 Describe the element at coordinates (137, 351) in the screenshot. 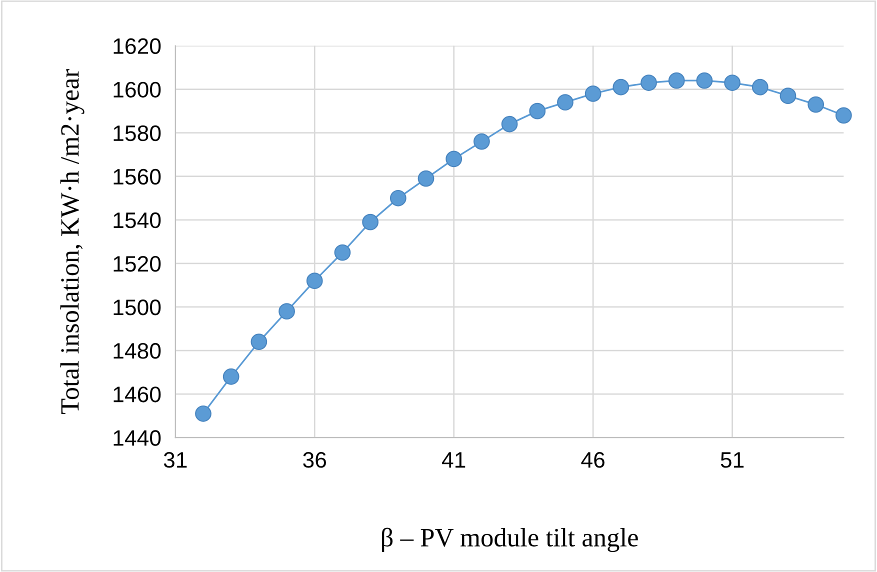

I see `y-tick-label: 1480` at that location.